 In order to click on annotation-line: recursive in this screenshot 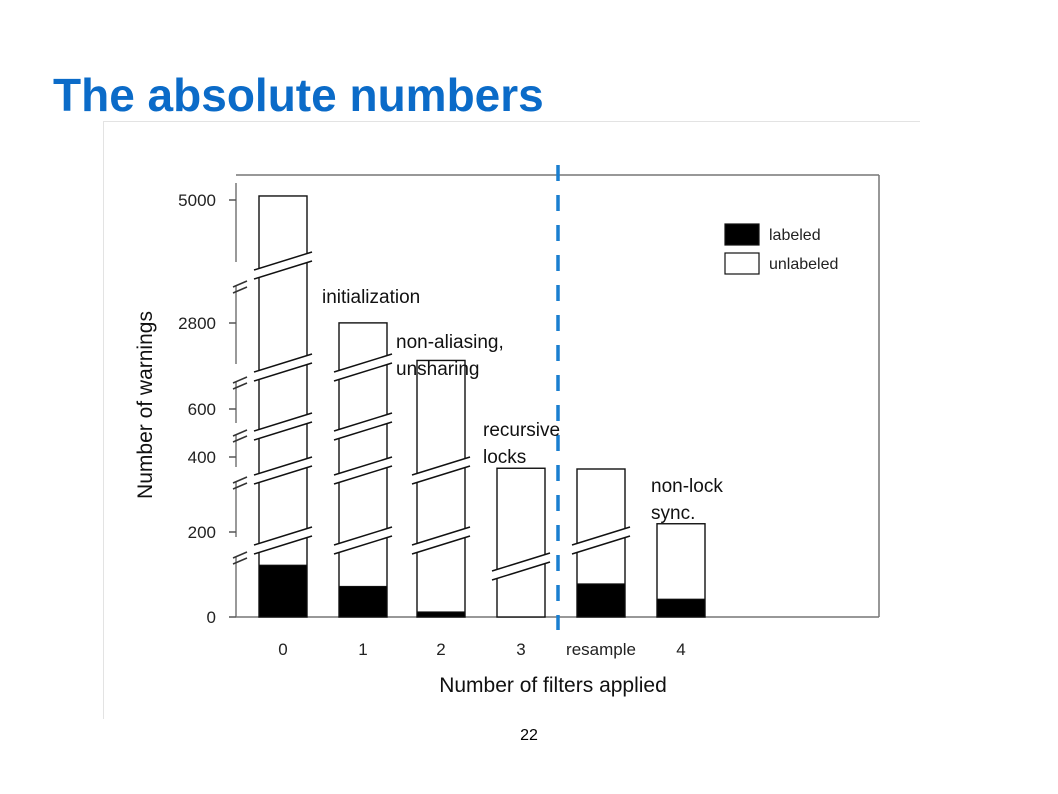, I will do `click(521, 430)`.